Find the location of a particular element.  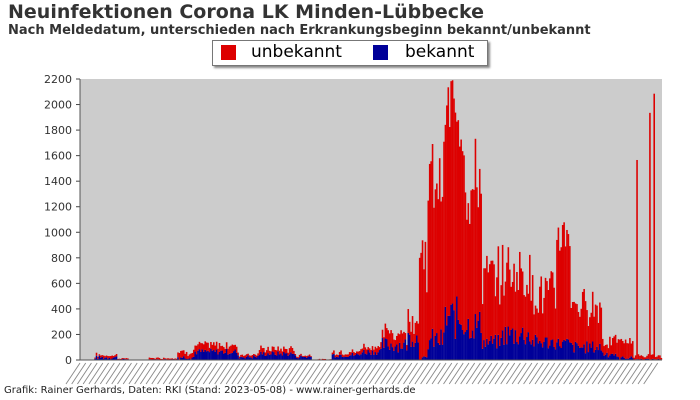

y-tick-label: 800 is located at coordinates (61, 258).